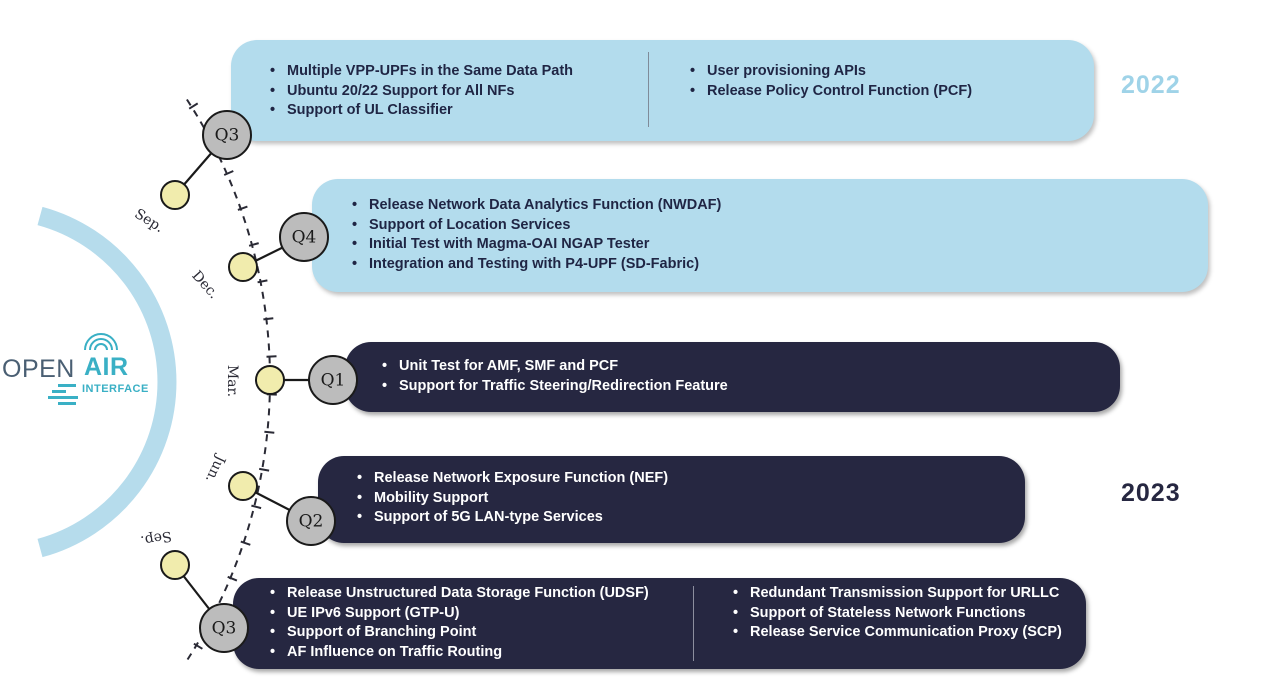 The image size is (1288, 700). Describe the element at coordinates (420, 111) in the screenshot. I see `feature-item: Support of UL Classifier` at that location.